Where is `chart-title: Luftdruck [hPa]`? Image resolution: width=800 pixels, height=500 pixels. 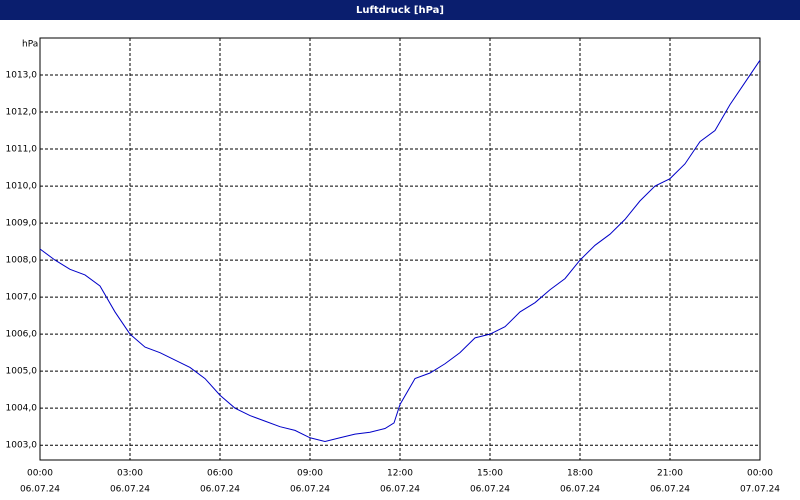 chart-title: Luftdruck [hPa] is located at coordinates (400, 10).